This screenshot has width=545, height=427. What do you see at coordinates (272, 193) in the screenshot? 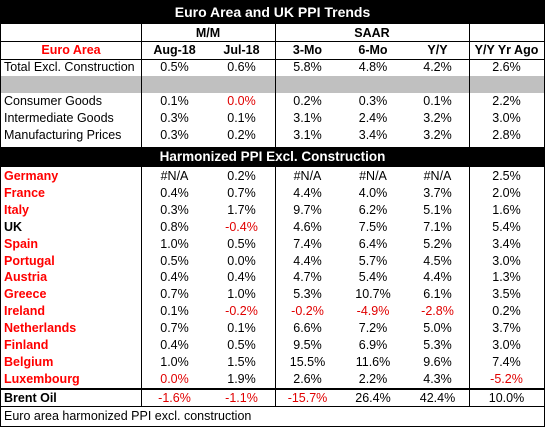
I see `country-row: France 0.4% 0.7% 4.4% 4.0% 3.7% 2.0%` at bounding box center [272, 193].